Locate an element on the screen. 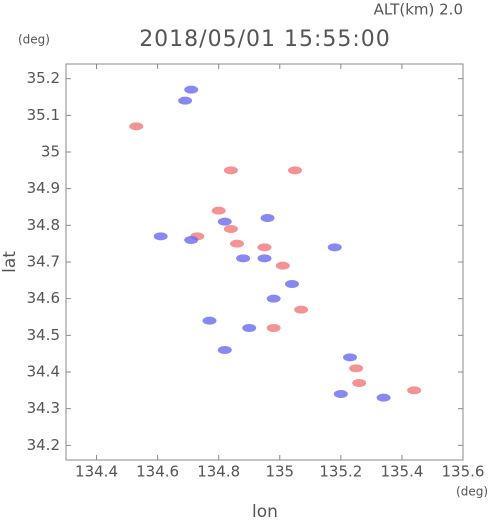 The height and width of the screenshot is (525, 491). chart-title: 2018/05/01 15:55:00 is located at coordinates (265, 39).